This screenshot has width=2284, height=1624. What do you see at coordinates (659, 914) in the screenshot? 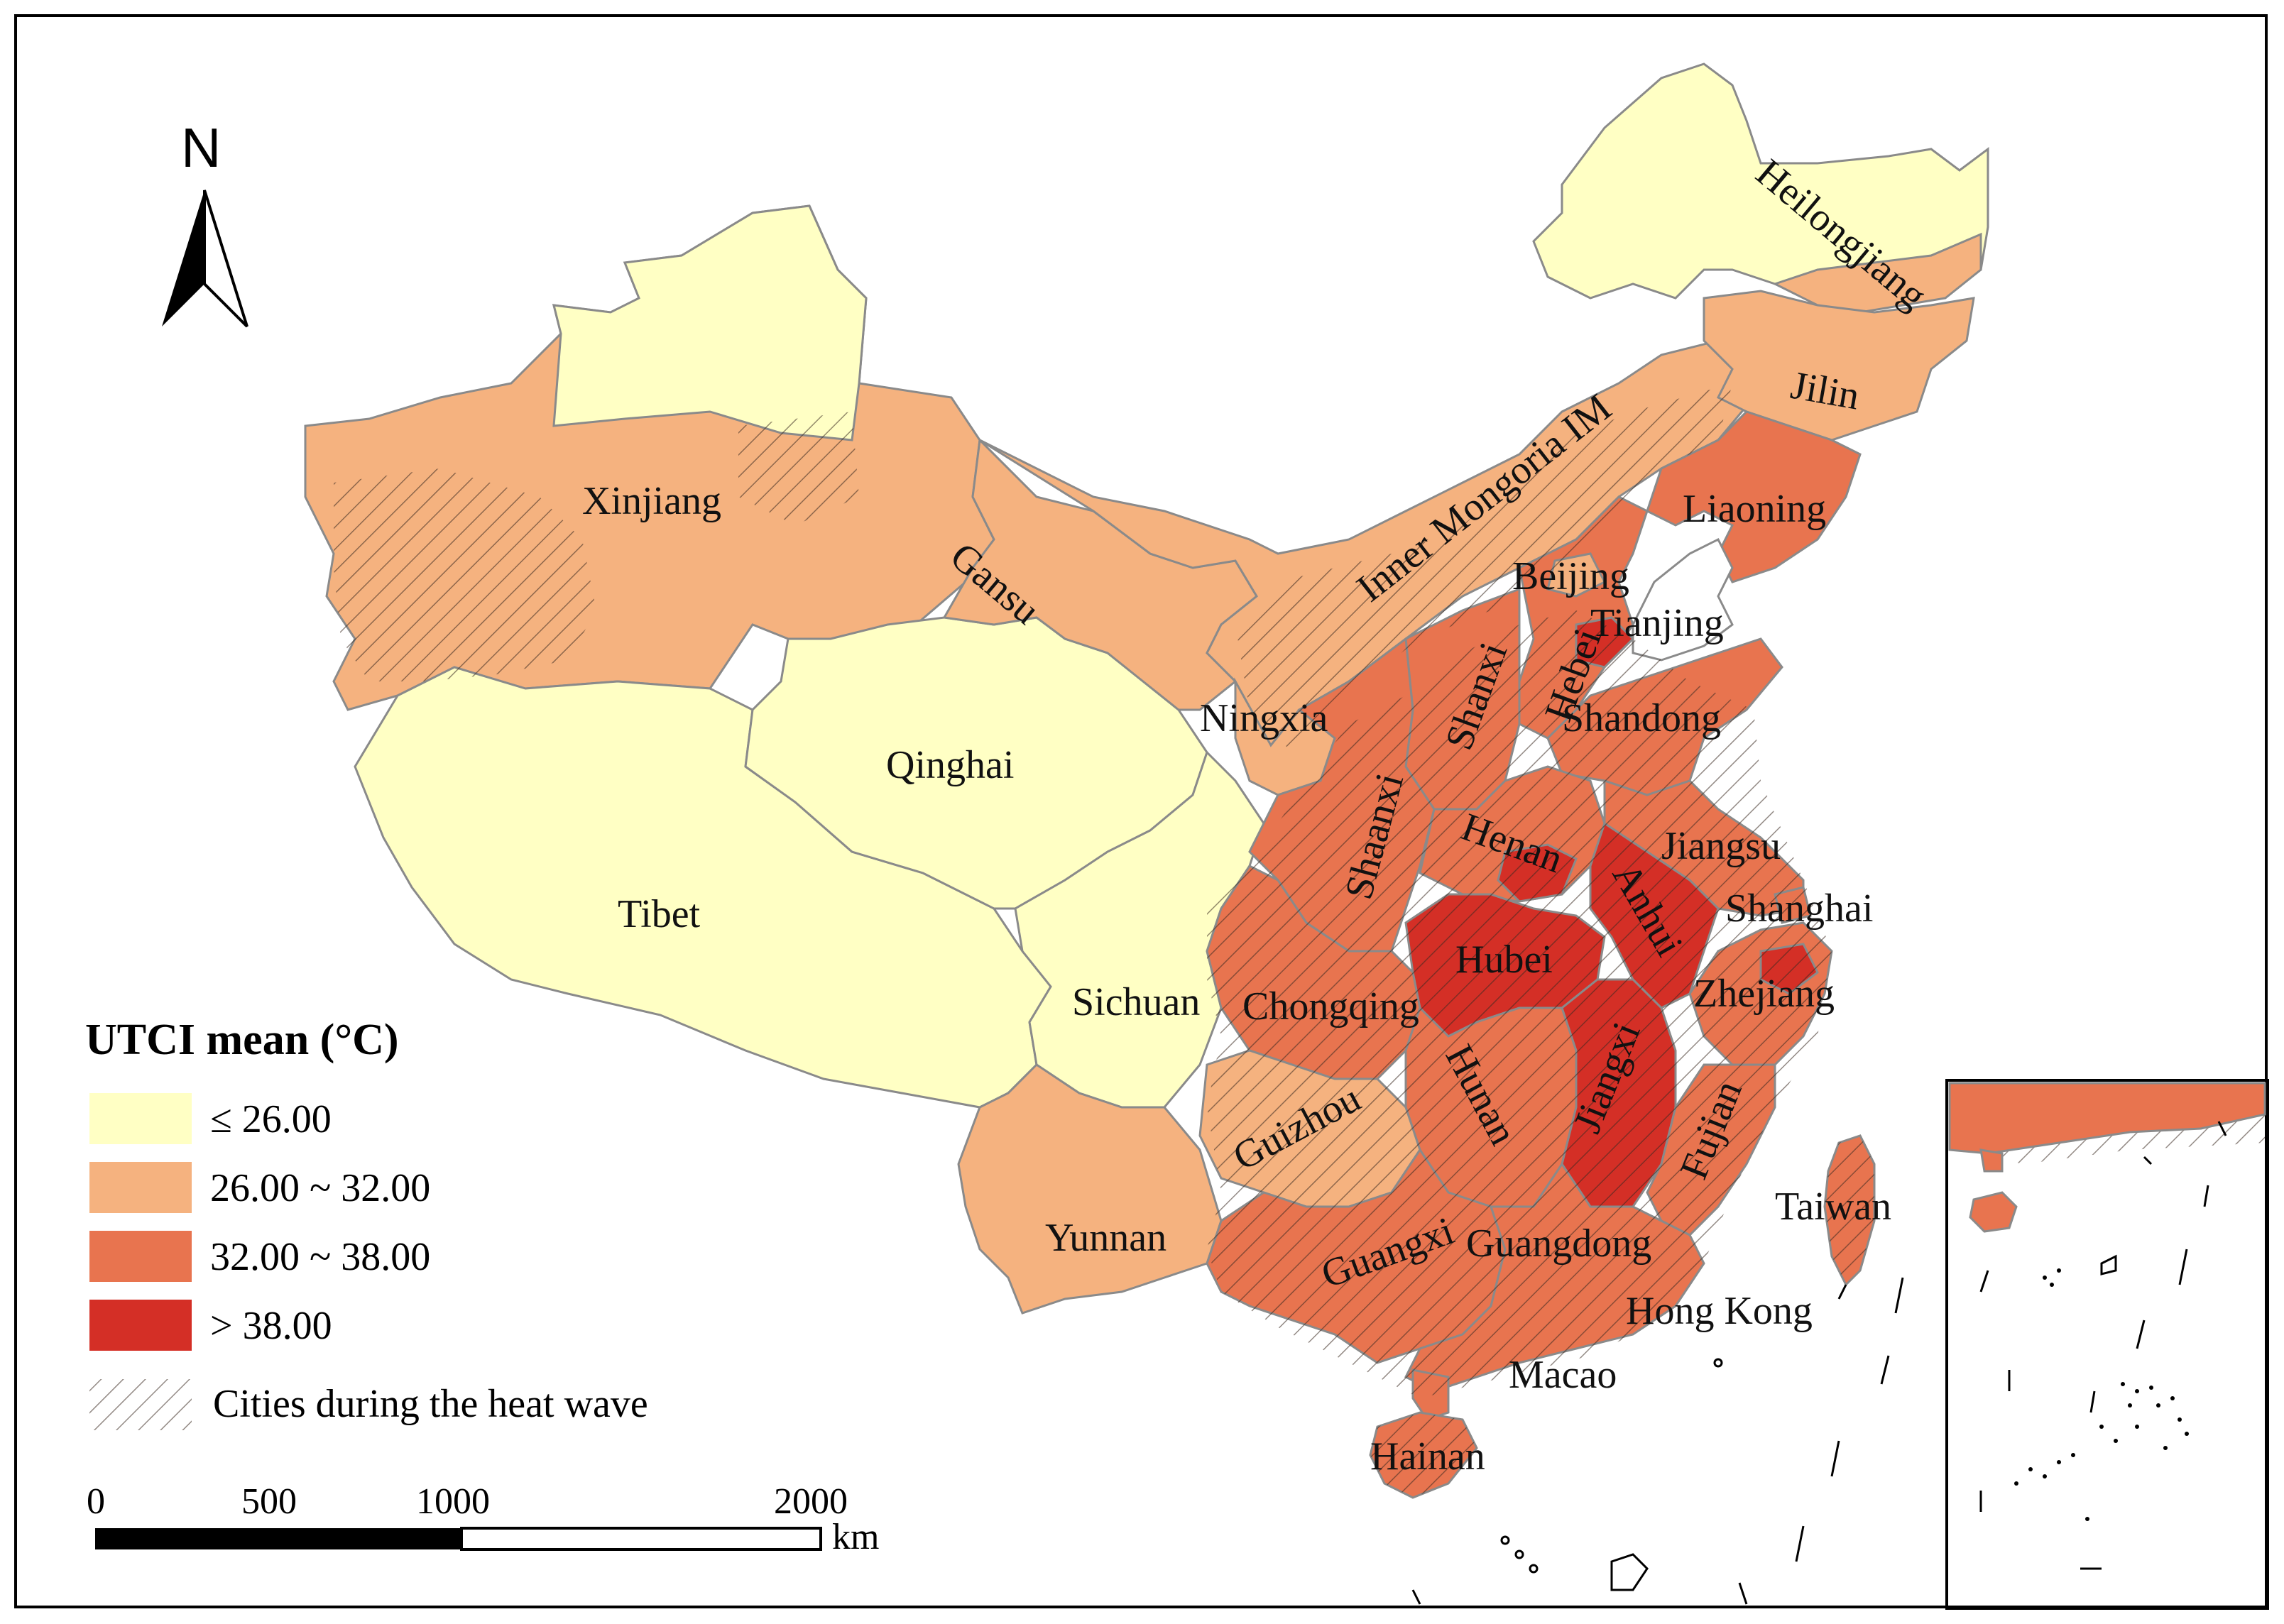
I see `label-tibet: Tibet` at bounding box center [659, 914].